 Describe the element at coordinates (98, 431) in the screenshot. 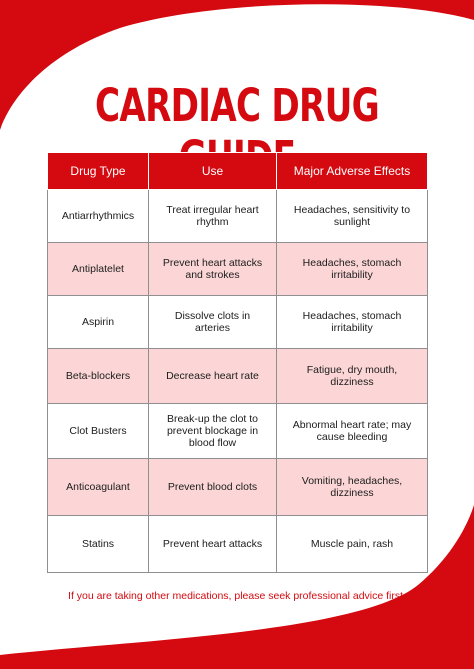

I see `drug-type-cell: Clot Busters` at that location.